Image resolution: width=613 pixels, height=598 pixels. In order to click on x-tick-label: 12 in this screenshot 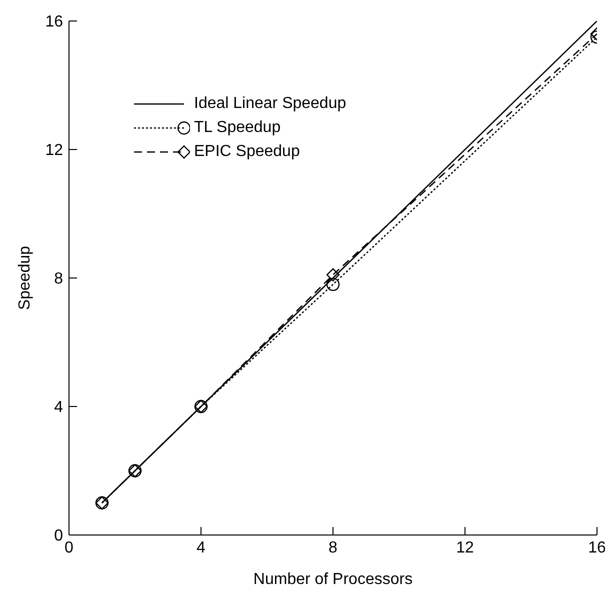, I will do `click(465, 547)`.